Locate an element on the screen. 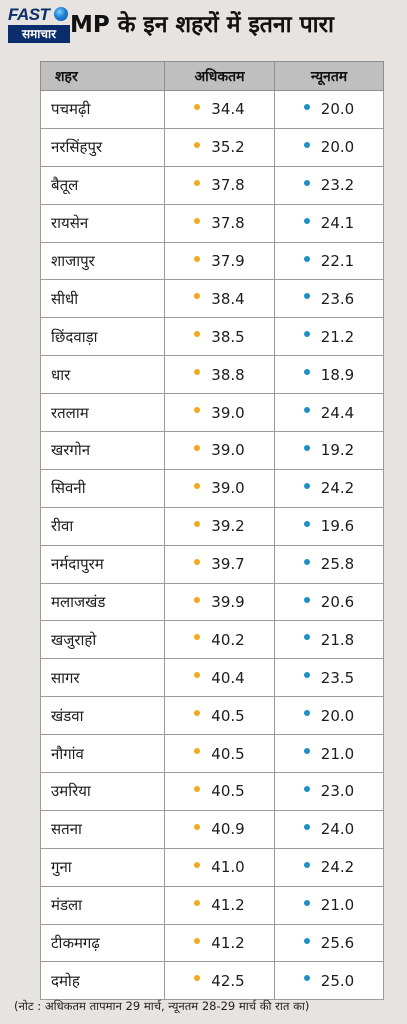  city-cell: बैतूल is located at coordinates (102, 185).